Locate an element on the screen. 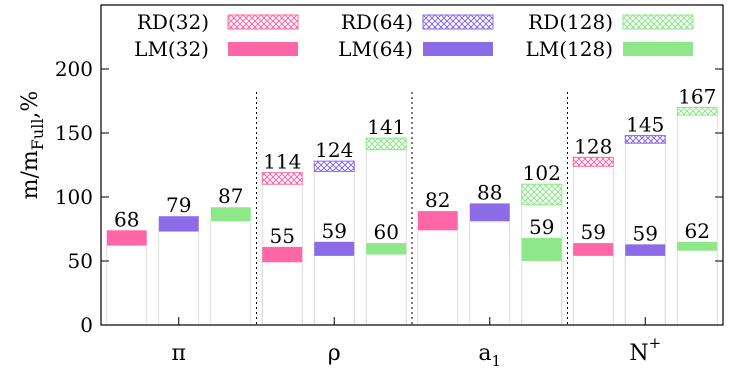 The height and width of the screenshot is (371, 731). data-label: 88 is located at coordinates (489, 192).